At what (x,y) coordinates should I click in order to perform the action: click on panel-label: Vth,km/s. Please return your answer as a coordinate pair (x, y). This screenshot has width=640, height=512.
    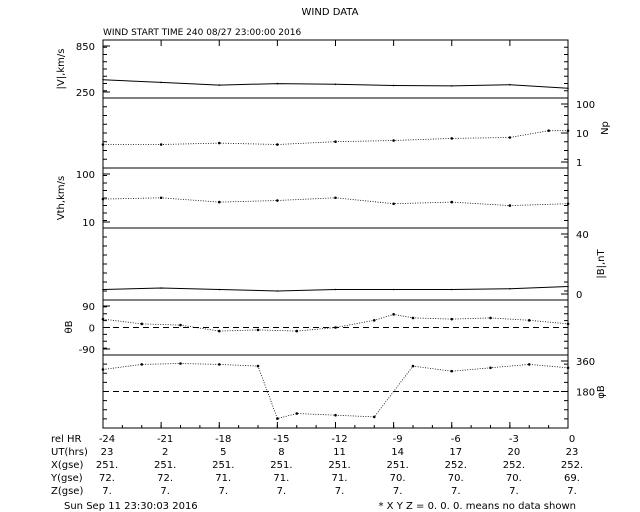
    Looking at the image, I should click on (61, 198).